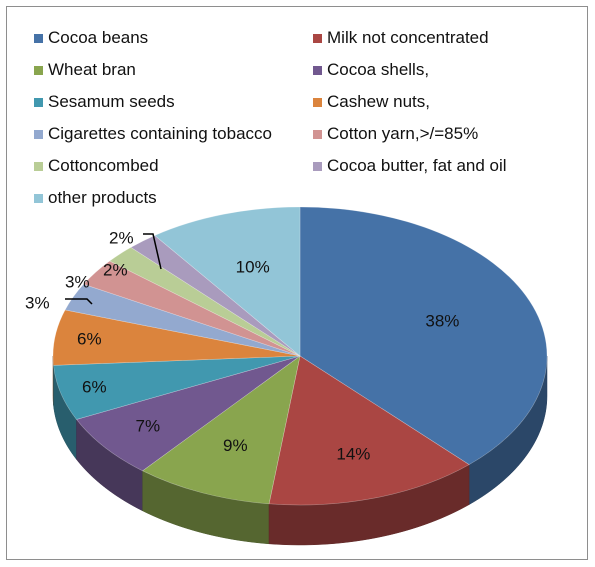 The image size is (595, 567). What do you see at coordinates (92, 69) in the screenshot?
I see `legend-label: Wheat bran` at bounding box center [92, 69].